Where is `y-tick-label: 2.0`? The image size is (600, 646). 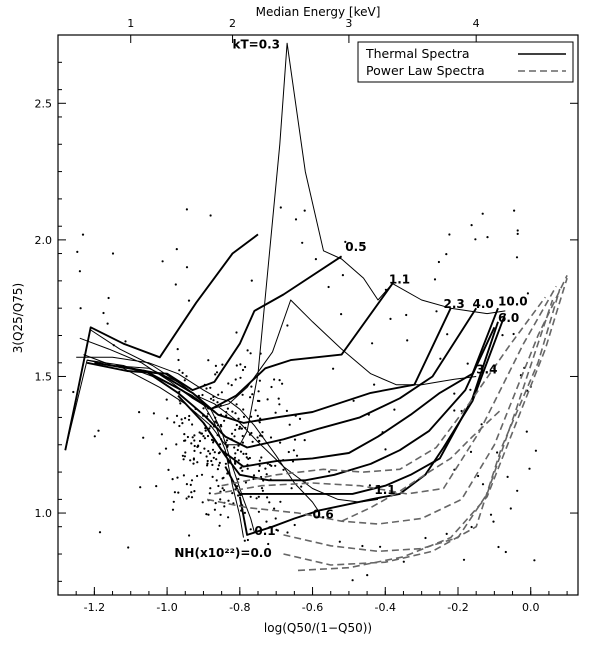
y-tick-label: 2.0 is located at coordinates (44, 240).